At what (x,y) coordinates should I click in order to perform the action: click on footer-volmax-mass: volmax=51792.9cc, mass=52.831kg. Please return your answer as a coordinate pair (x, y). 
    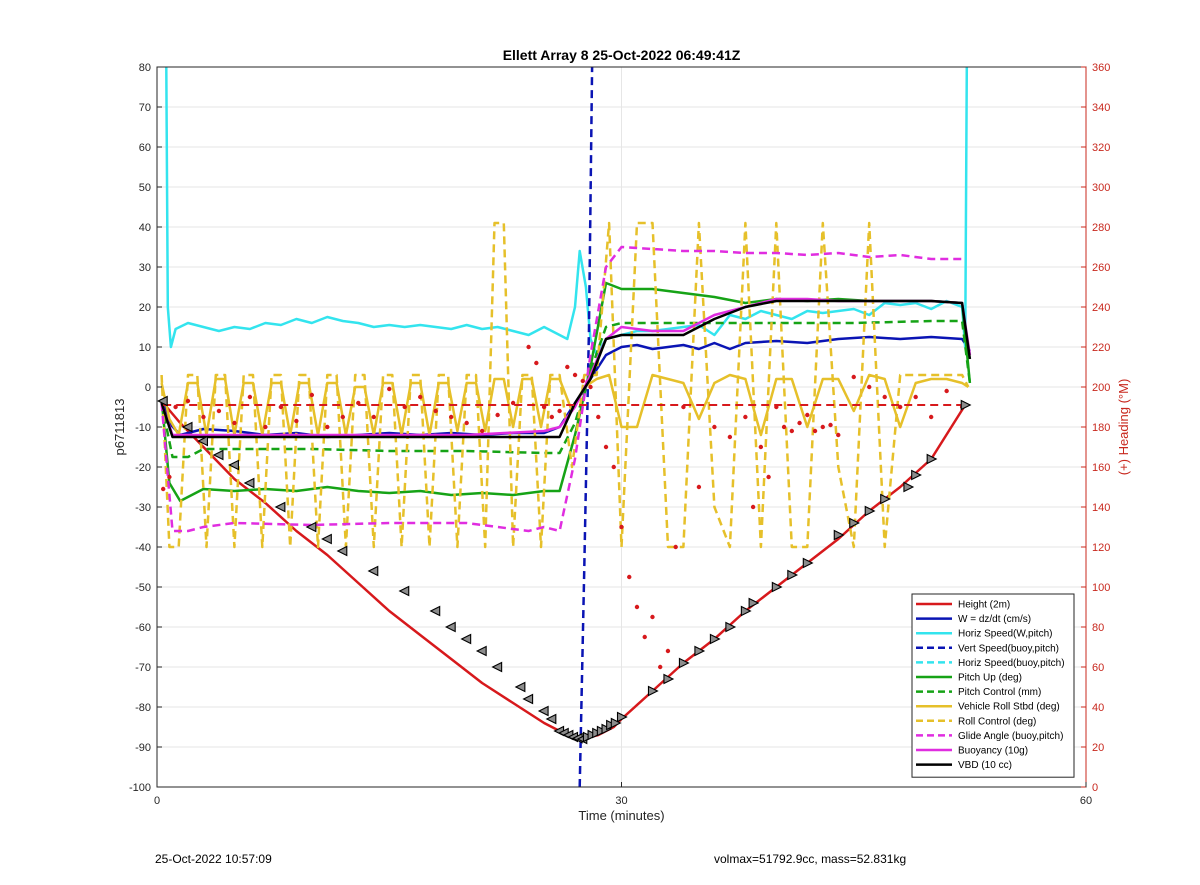
    Looking at the image, I should click on (810, 859).